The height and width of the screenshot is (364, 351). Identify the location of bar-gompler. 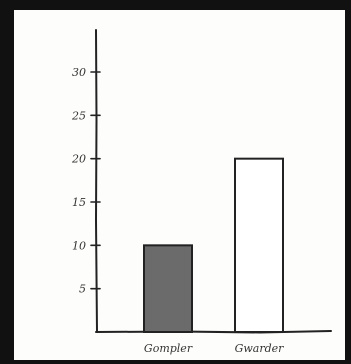
(168, 288).